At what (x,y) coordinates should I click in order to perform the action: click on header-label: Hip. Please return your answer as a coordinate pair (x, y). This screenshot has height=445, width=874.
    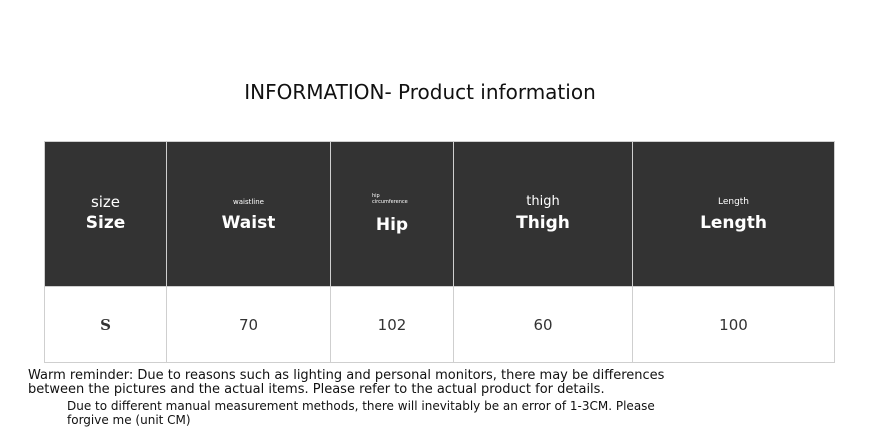
    Looking at the image, I should click on (392, 225).